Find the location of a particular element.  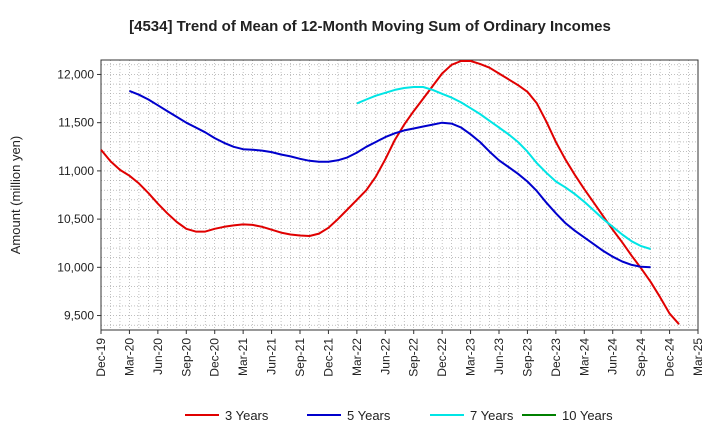

x-tick-label: Jun-20 is located at coordinates (158, 356).